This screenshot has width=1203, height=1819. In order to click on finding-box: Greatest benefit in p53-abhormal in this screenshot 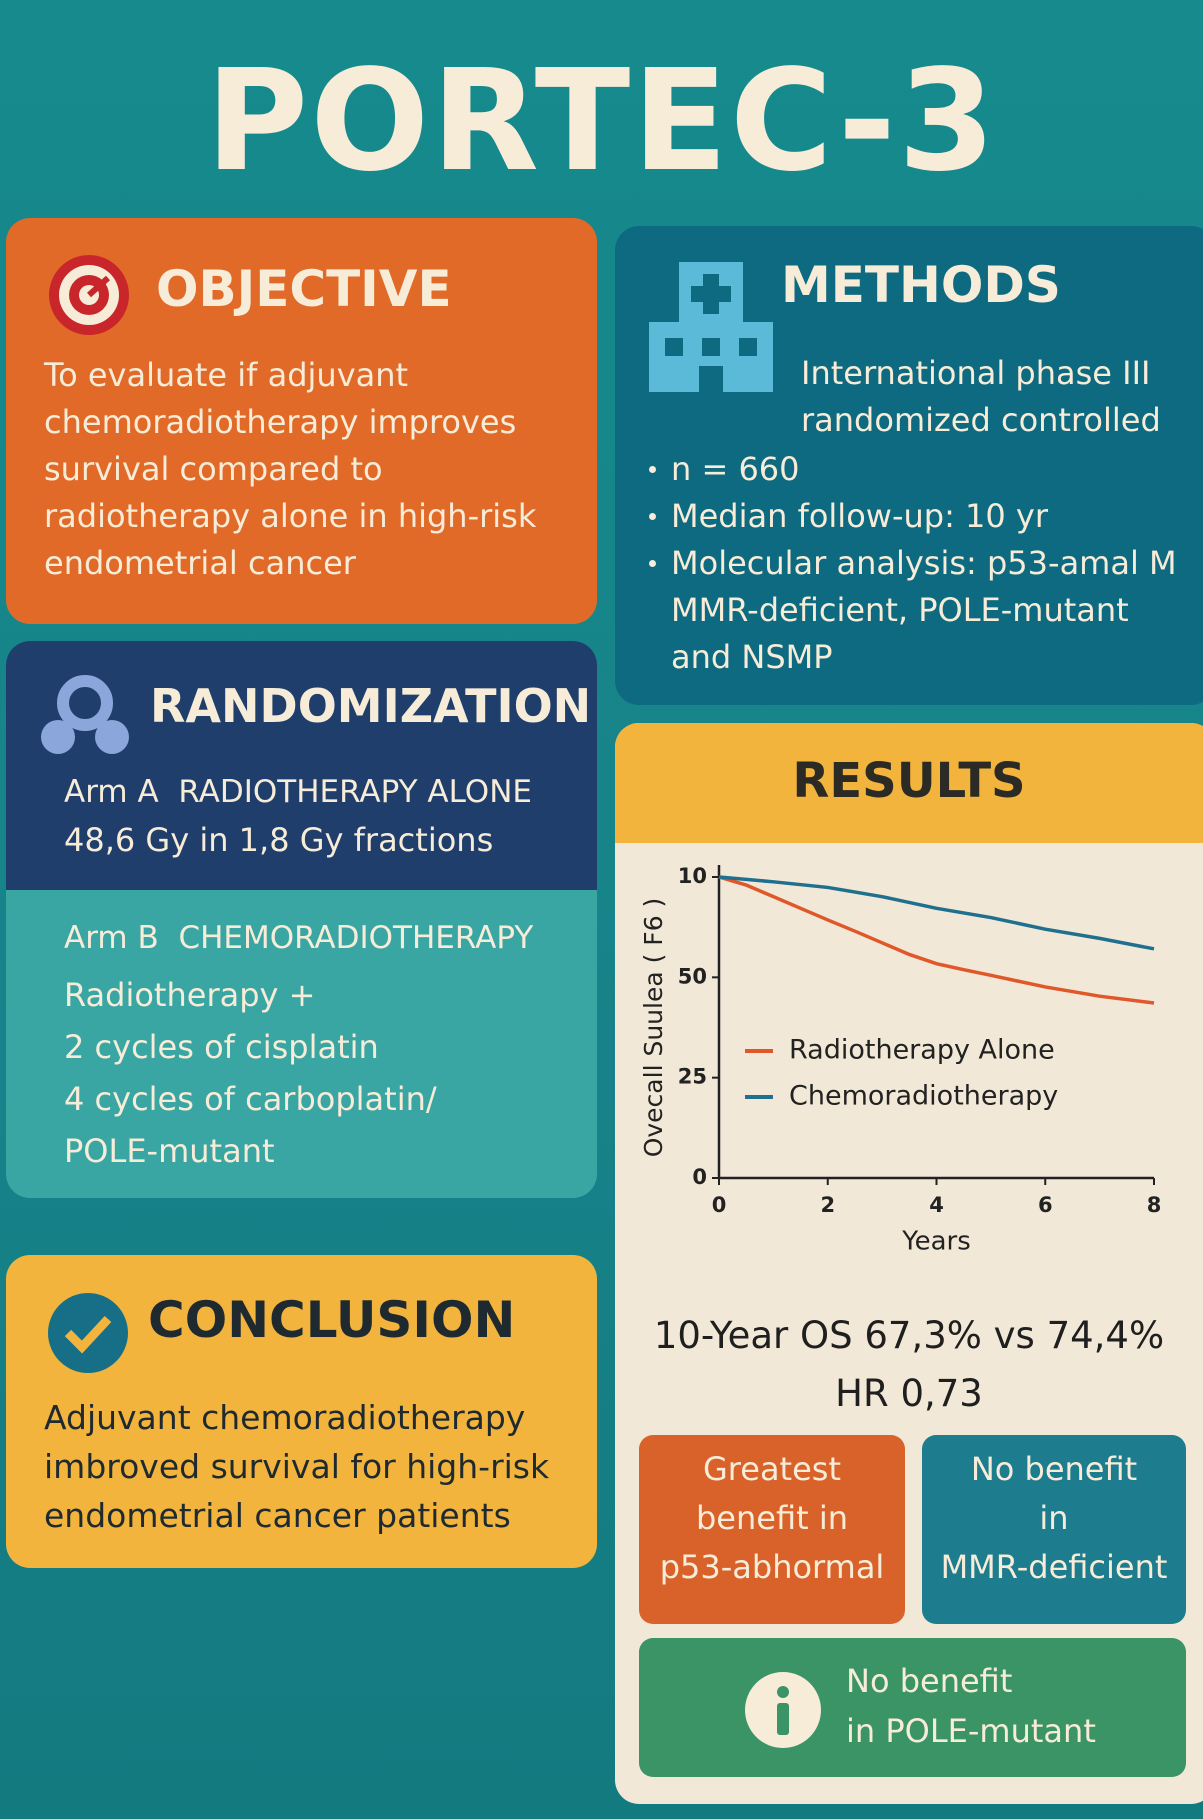, I will do `click(772, 1529)`.